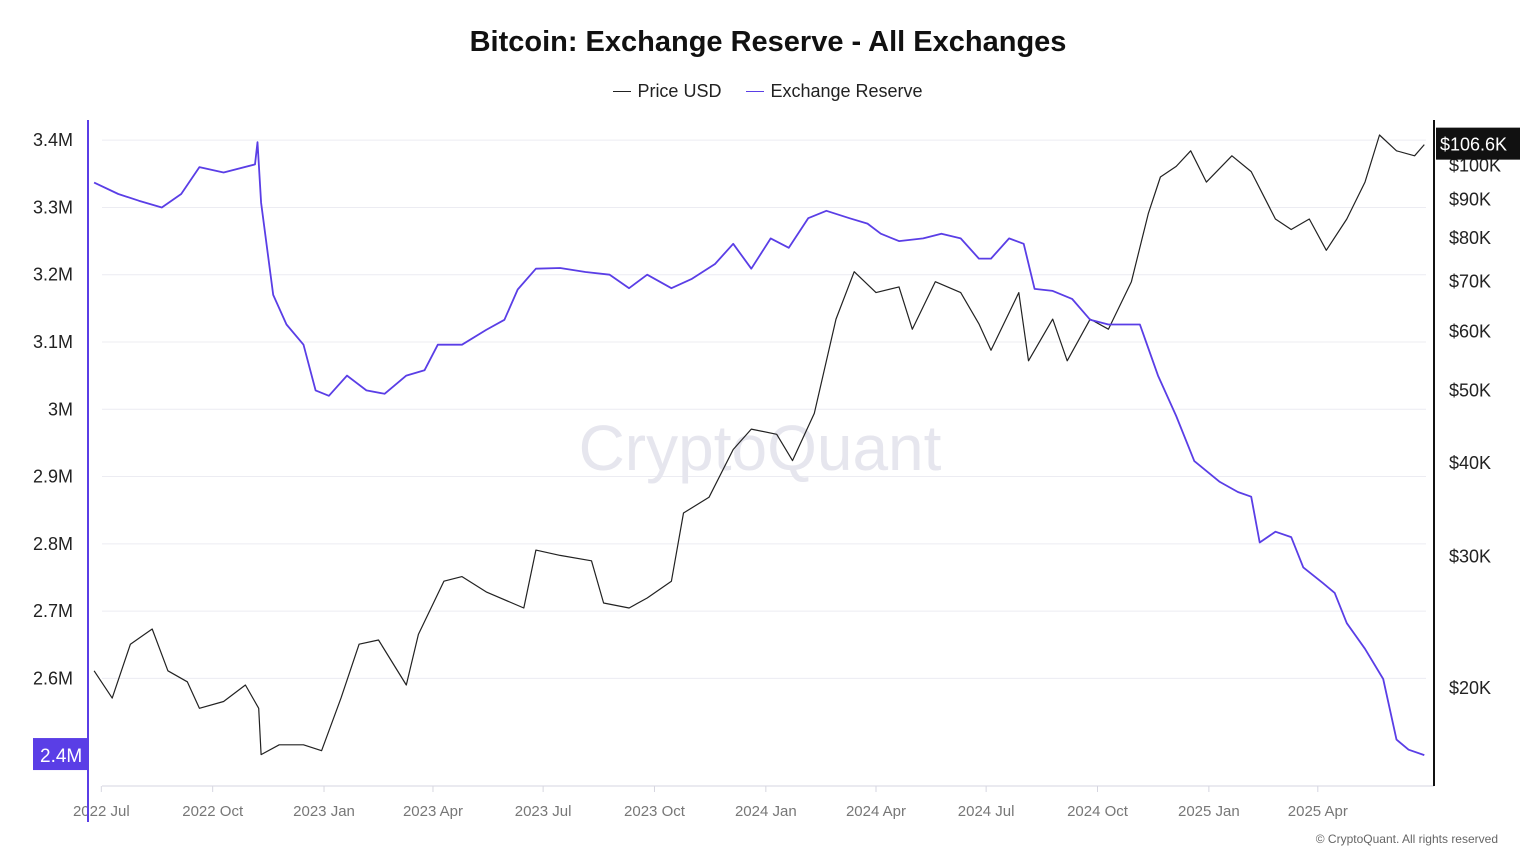 Image resolution: width=1536 pixels, height=864 pixels. What do you see at coordinates (213, 811) in the screenshot?
I see `x-tick-label: 2022 Oct` at bounding box center [213, 811].